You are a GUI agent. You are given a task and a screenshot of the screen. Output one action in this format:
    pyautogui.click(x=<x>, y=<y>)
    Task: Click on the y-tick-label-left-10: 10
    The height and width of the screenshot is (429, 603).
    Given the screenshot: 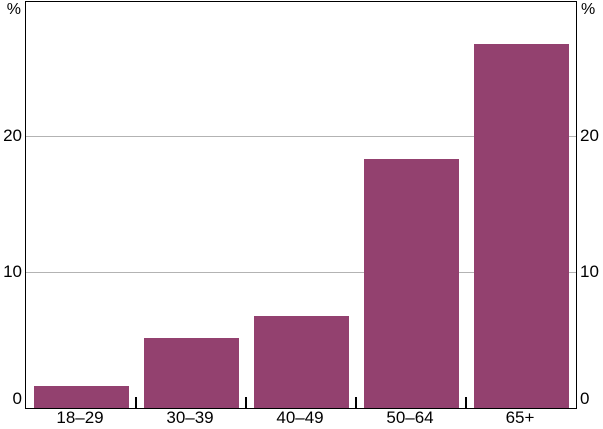 What is the action you would take?
    pyautogui.click(x=12, y=271)
    